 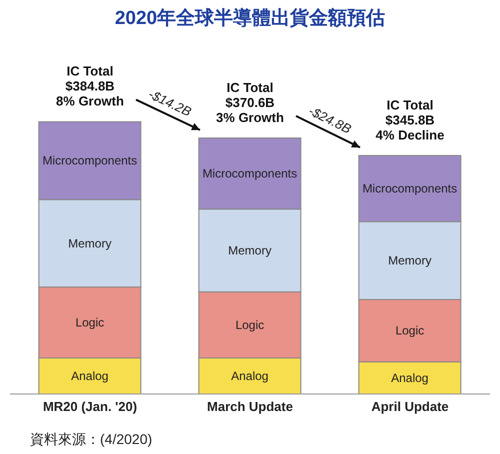 What do you see at coordinates (250, 250) in the screenshot?
I see `series-label: Memory` at bounding box center [250, 250].